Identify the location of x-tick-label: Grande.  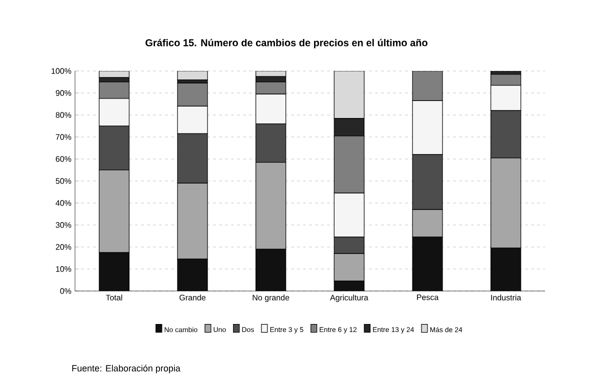
(193, 297).